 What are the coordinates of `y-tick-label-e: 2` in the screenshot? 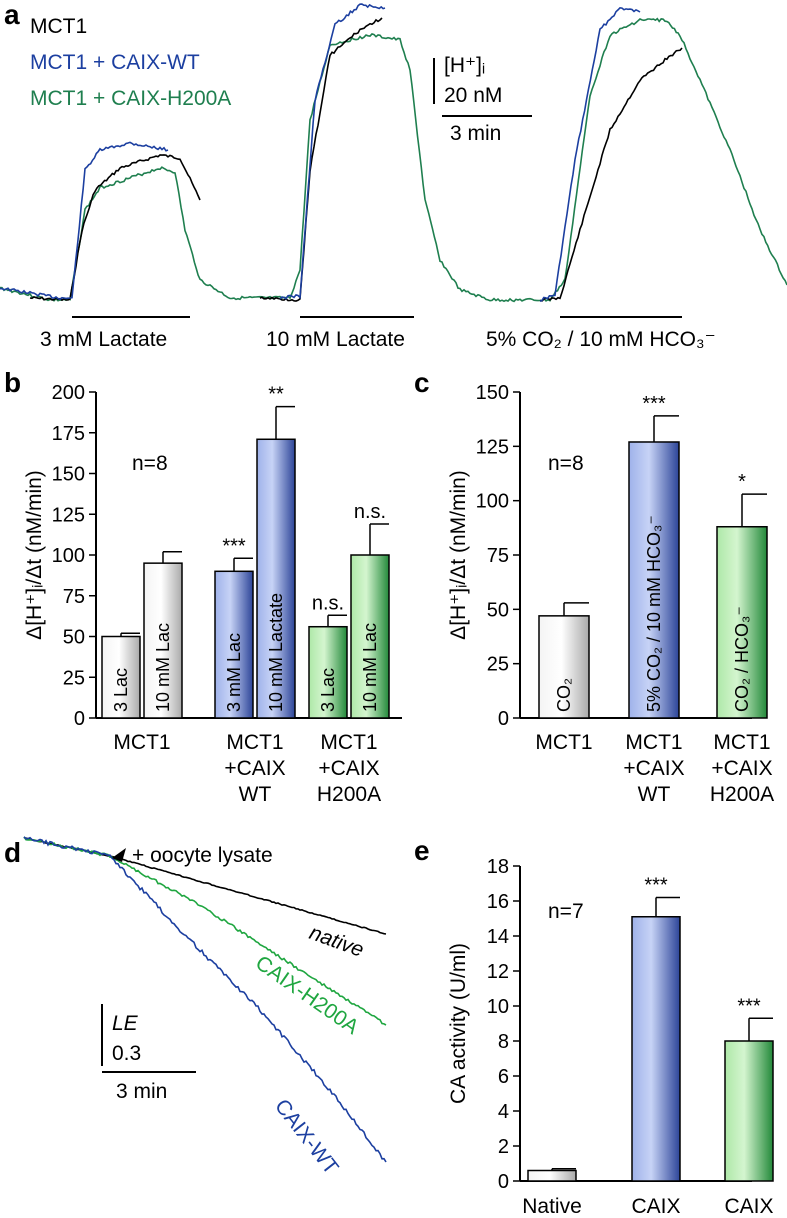 It's located at (503, 1147).